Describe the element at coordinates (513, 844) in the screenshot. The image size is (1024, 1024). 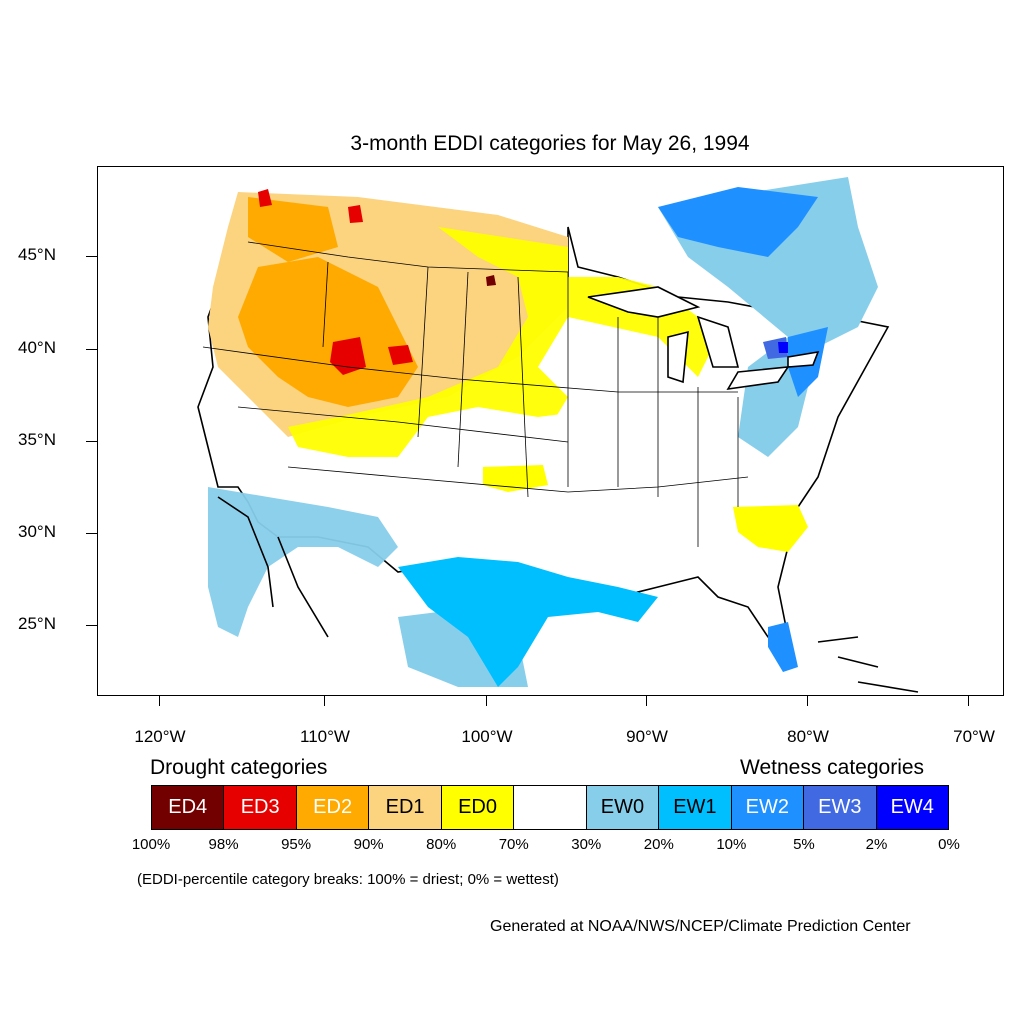
I see `percent-break-label: 70%` at that location.